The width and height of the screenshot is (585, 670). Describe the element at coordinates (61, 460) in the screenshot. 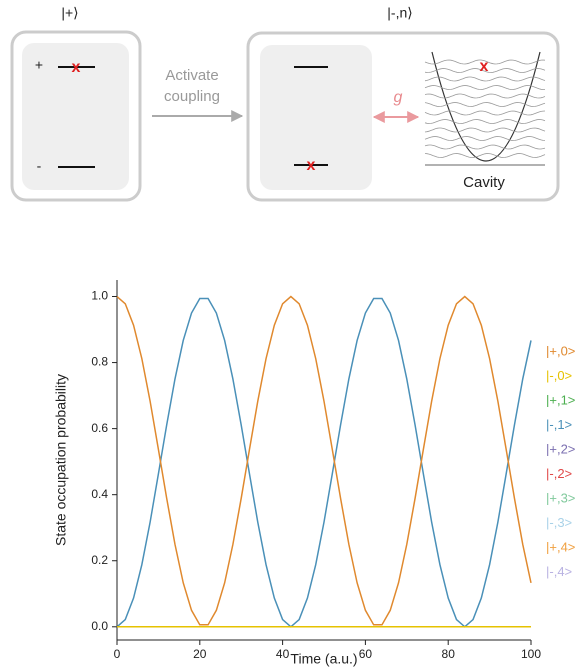

I see `y-axis-label: State occupation probability` at that location.